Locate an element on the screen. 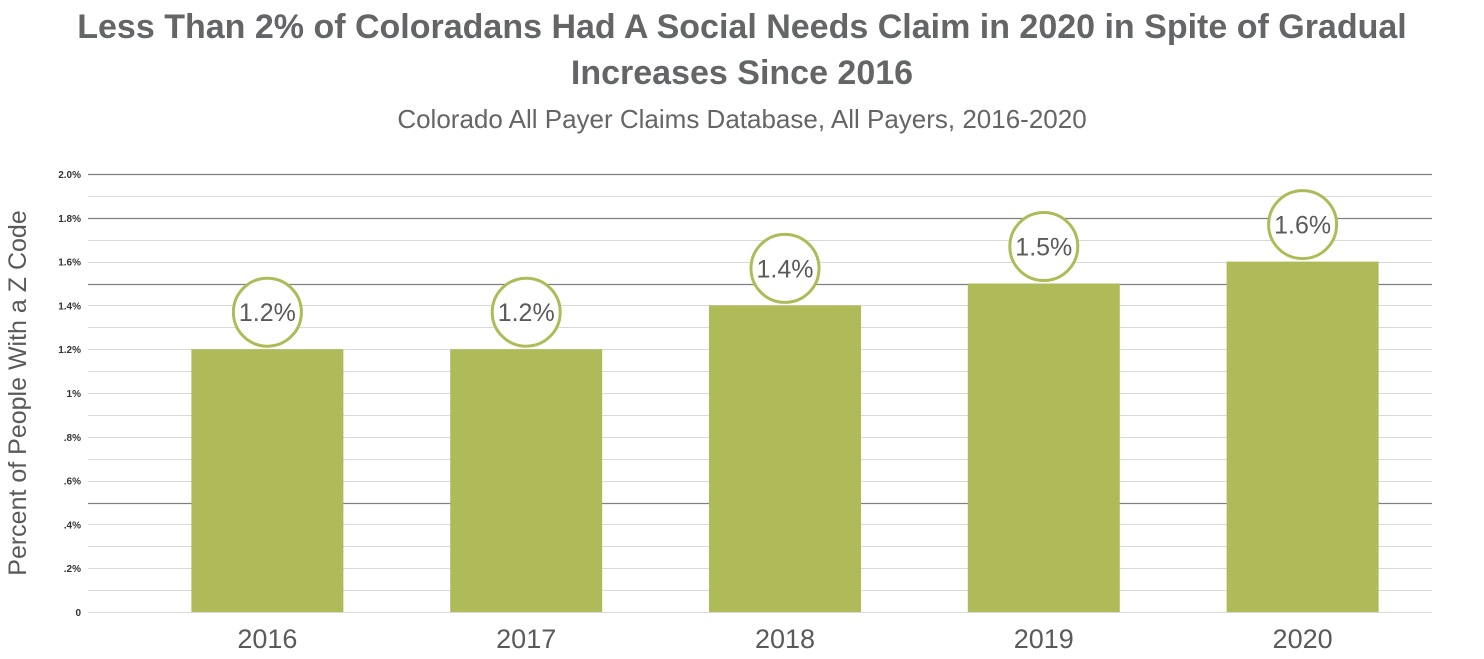  y-tick-label: .8% is located at coordinates (72, 438).